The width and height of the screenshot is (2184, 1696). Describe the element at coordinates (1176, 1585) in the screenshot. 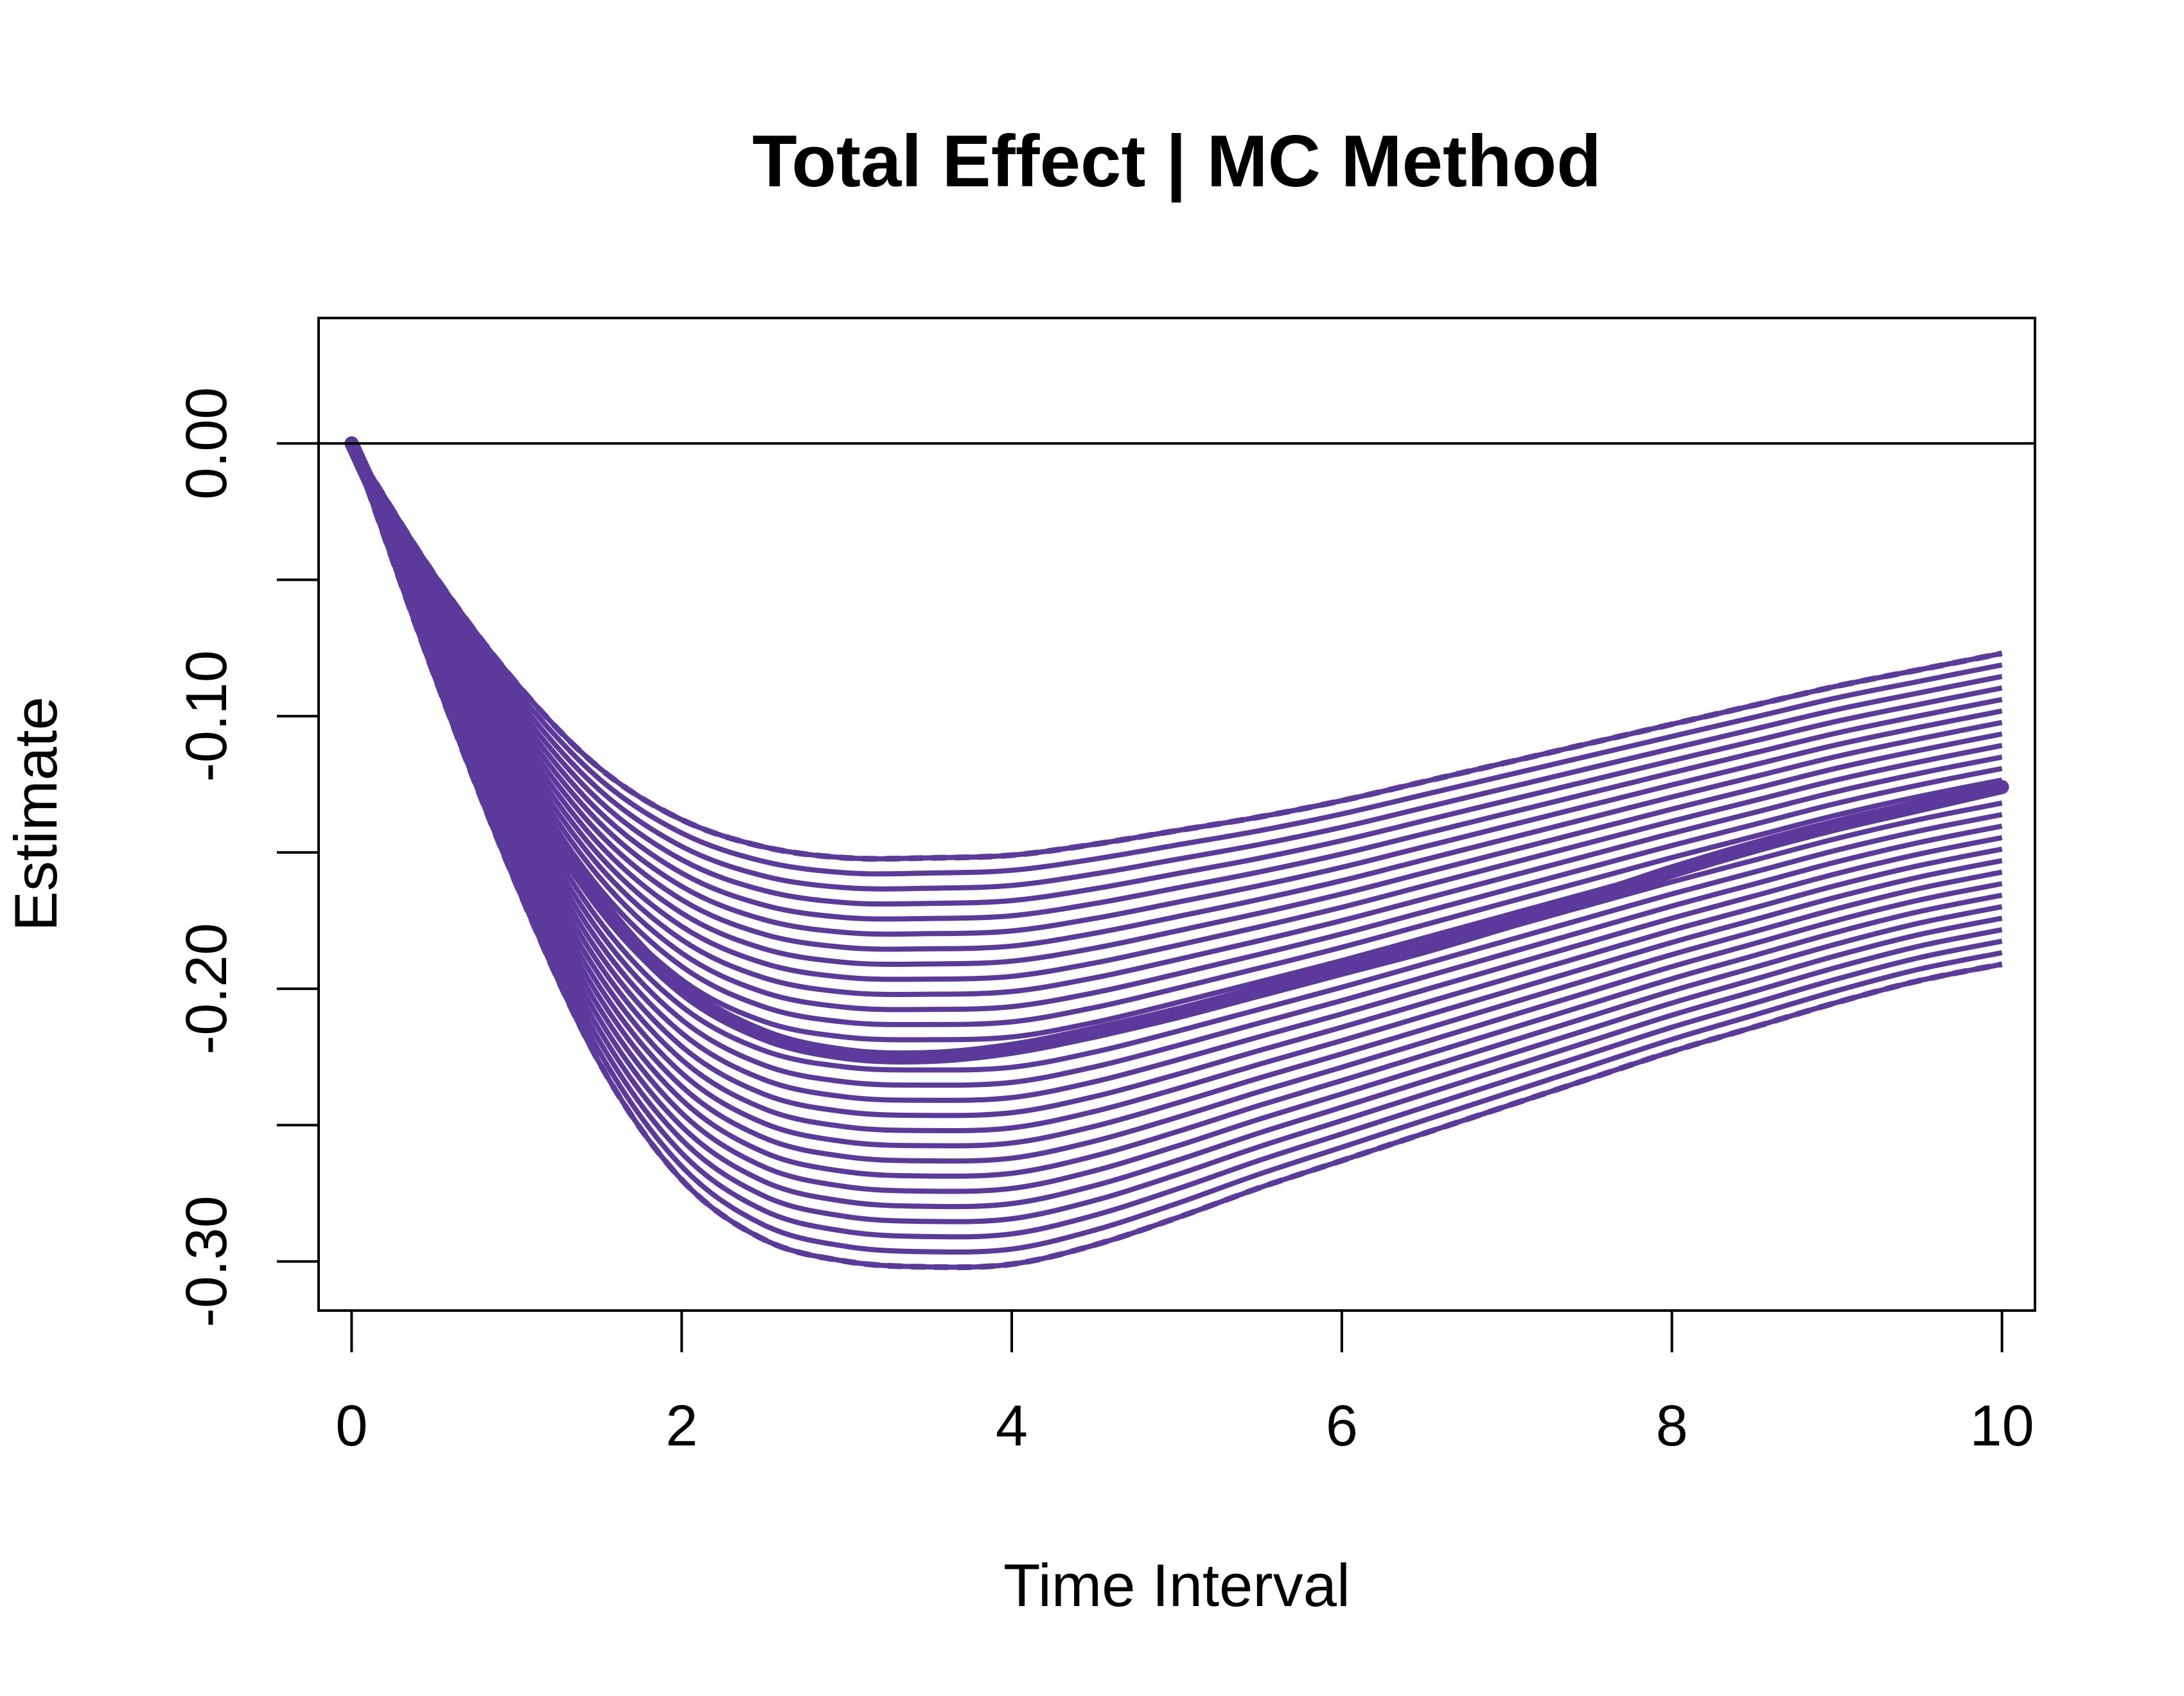

I see `x-axis-label: Time Interval` at that location.